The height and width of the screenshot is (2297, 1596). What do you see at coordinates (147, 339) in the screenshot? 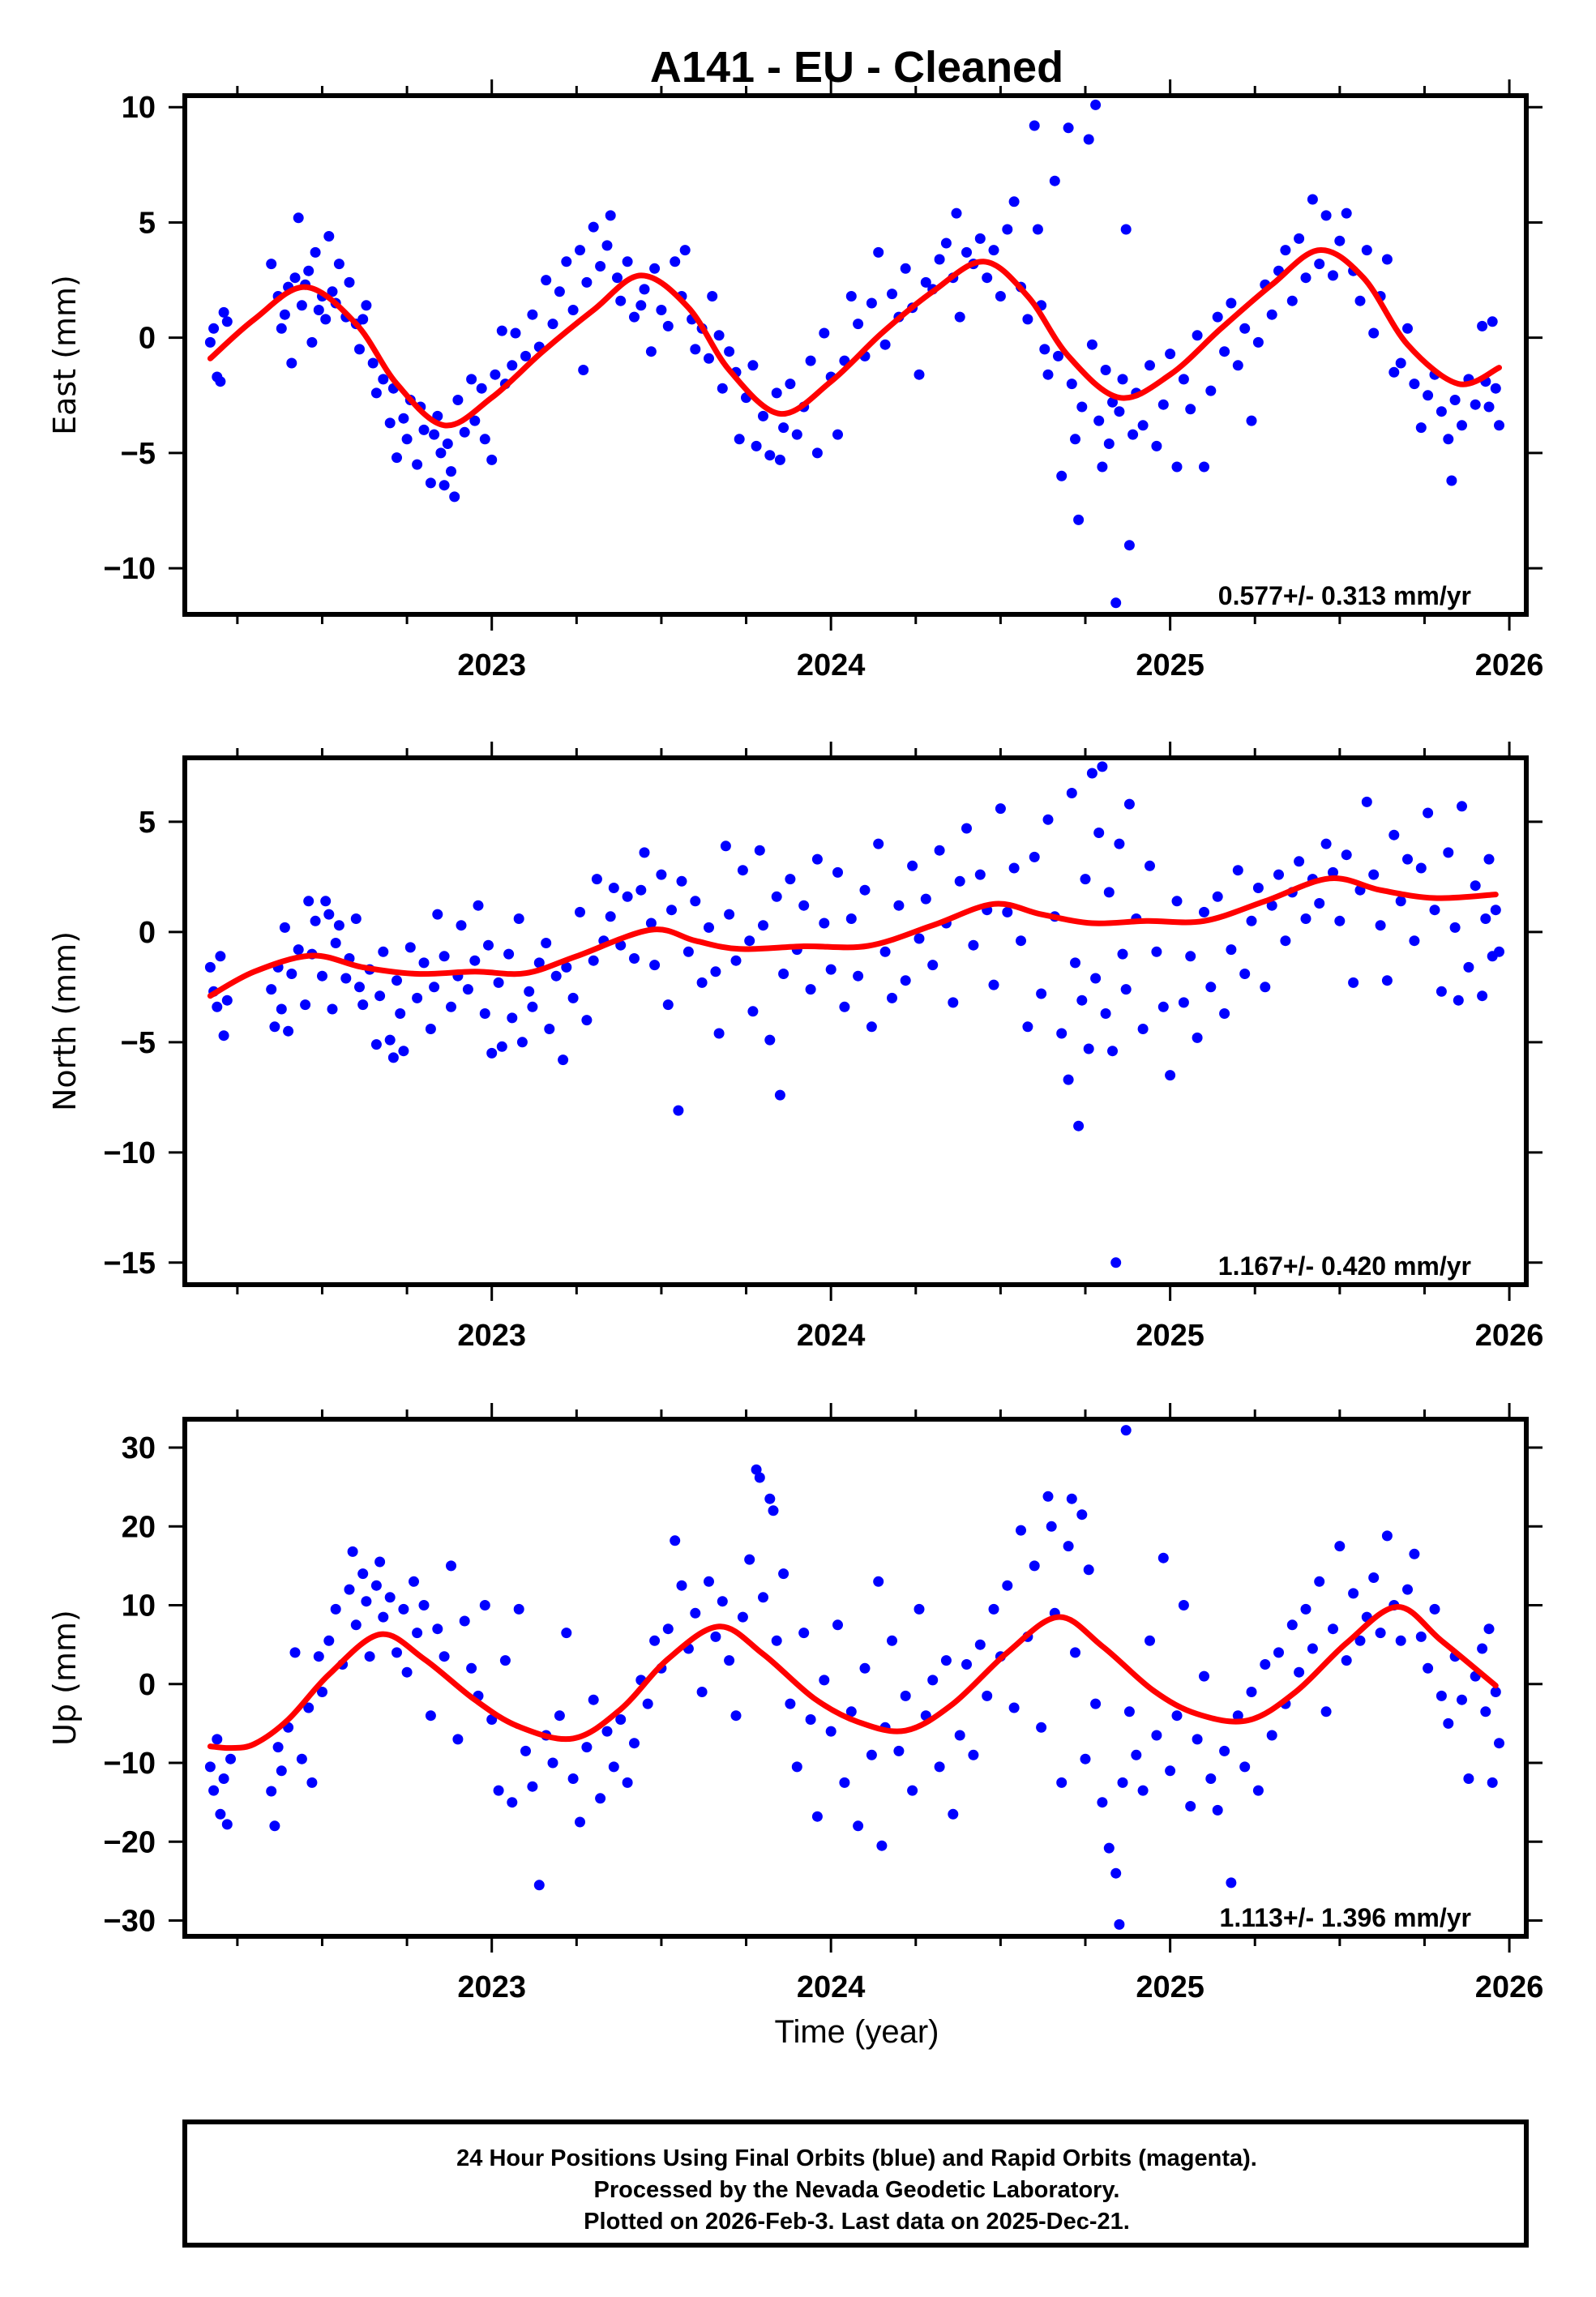
I see `east-y-tick-label: 0` at bounding box center [147, 339].